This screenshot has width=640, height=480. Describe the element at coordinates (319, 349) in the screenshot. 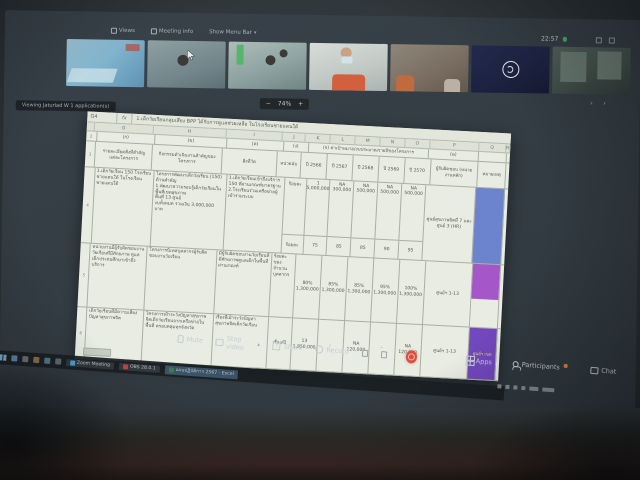

I see `record-icon` at that location.